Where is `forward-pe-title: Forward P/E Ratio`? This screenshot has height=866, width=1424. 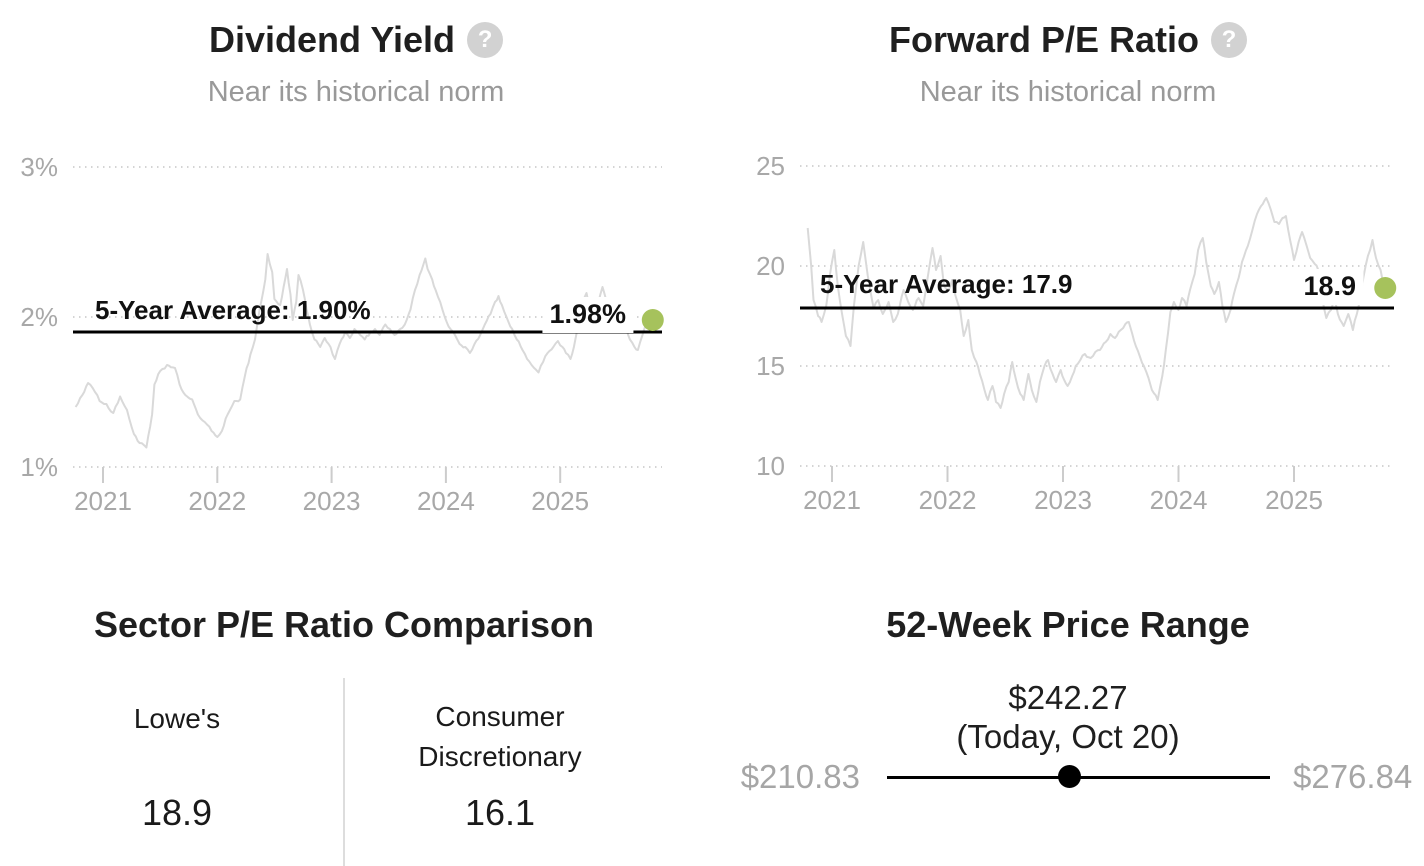 forward-pe-title: Forward P/E Ratio is located at coordinates (1044, 39).